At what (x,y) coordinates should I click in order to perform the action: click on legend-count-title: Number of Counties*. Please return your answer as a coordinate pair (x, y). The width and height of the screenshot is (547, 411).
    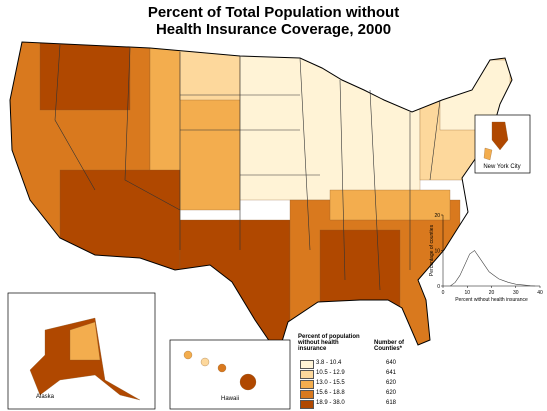
    Looking at the image, I should click on (389, 346).